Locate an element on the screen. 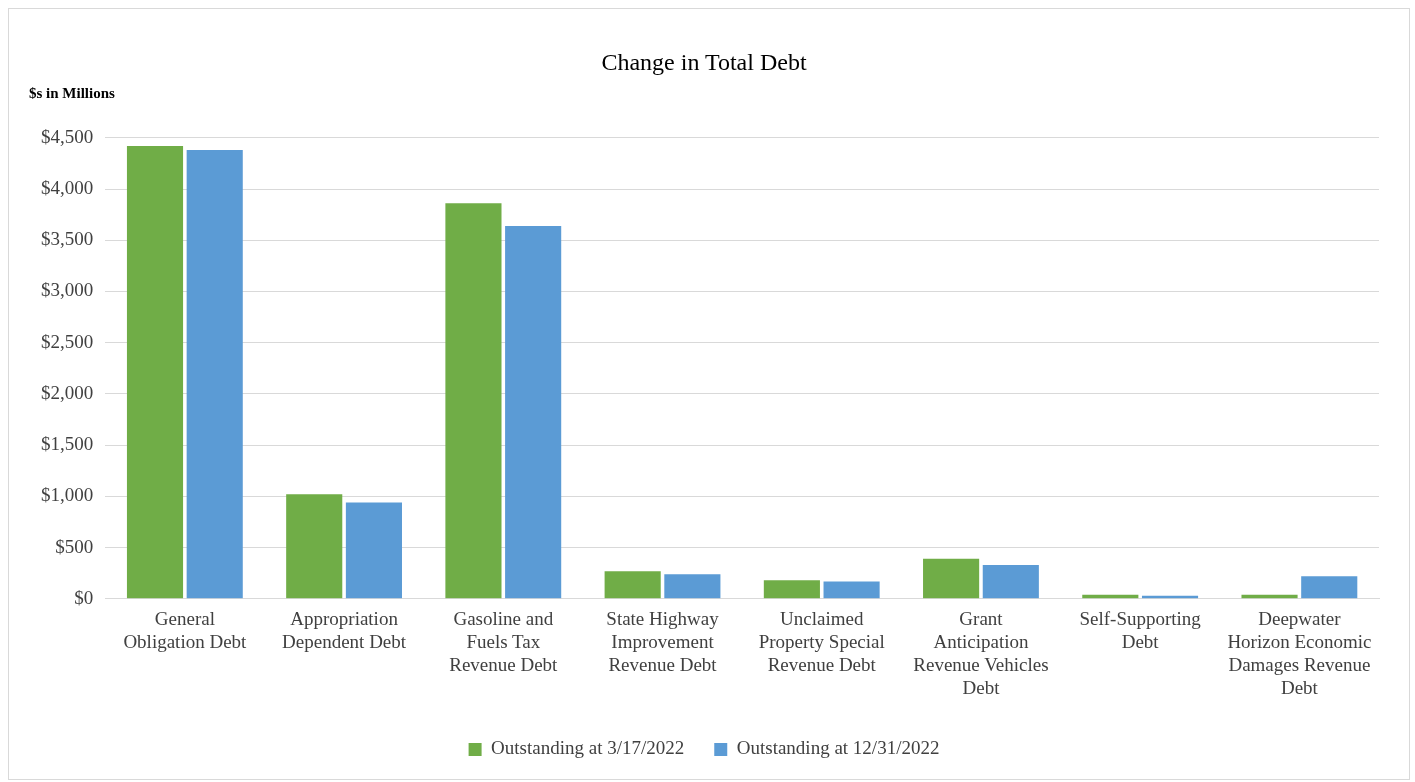  y-tick-label: $2,500 is located at coordinates (67, 341).